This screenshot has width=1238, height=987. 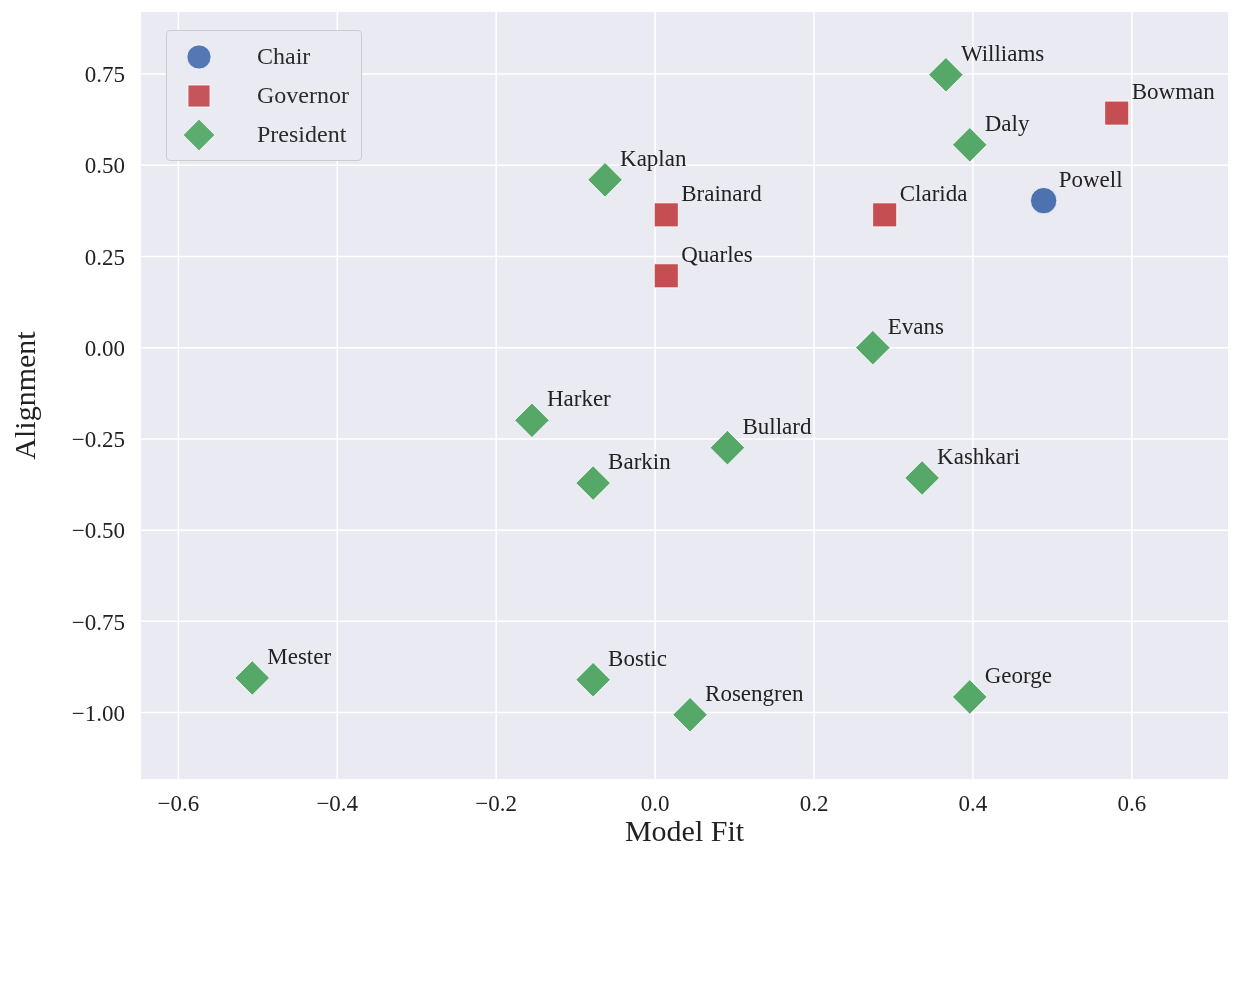 What do you see at coordinates (777, 426) in the screenshot?
I see `annotation: Bullard` at bounding box center [777, 426].